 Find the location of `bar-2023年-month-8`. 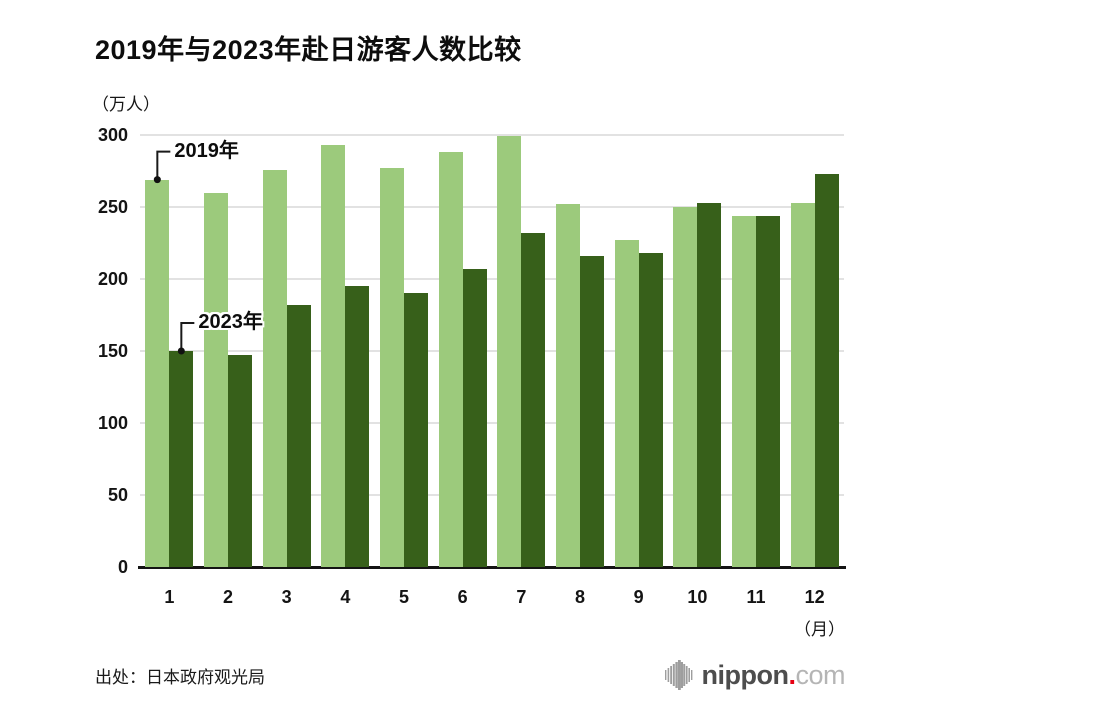

bar-2023年-month-8 is located at coordinates (592, 411).